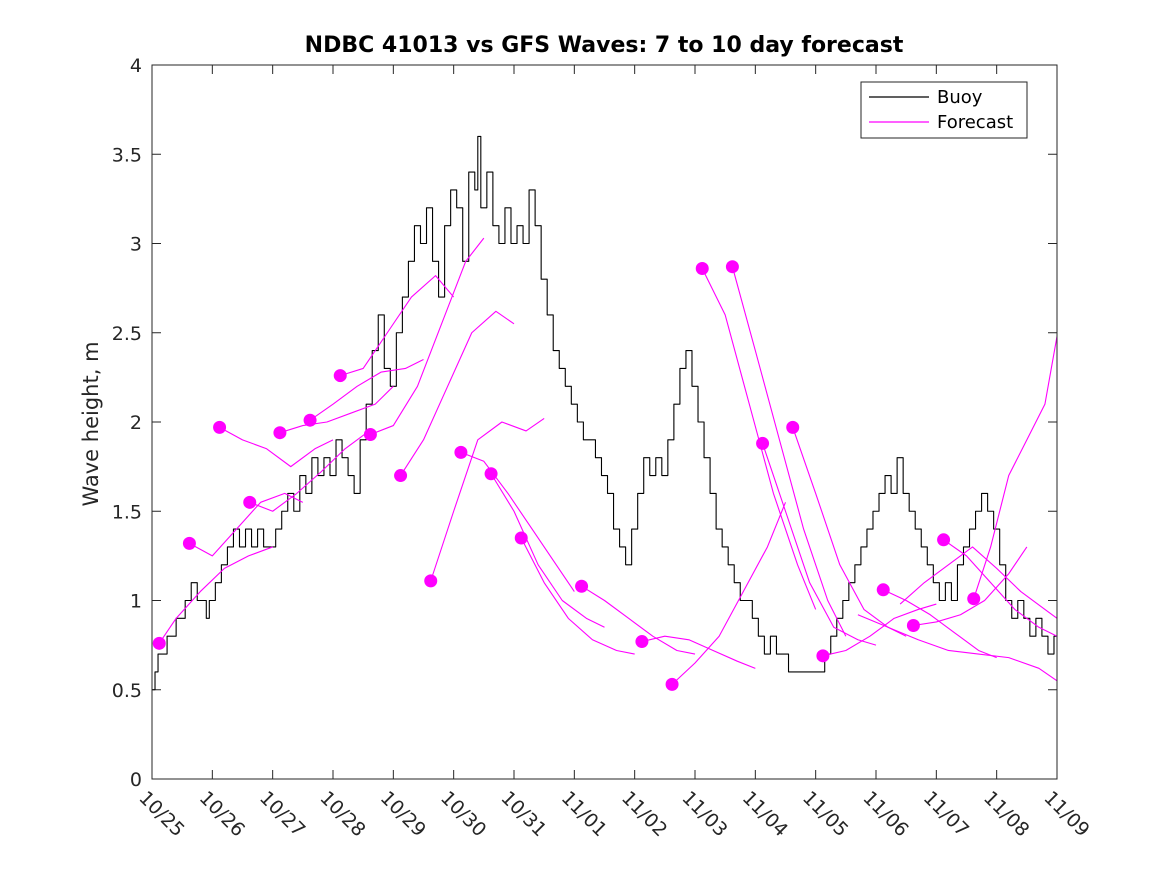  What do you see at coordinates (136, 66) in the screenshot?
I see `y-tick-label: 4` at bounding box center [136, 66].